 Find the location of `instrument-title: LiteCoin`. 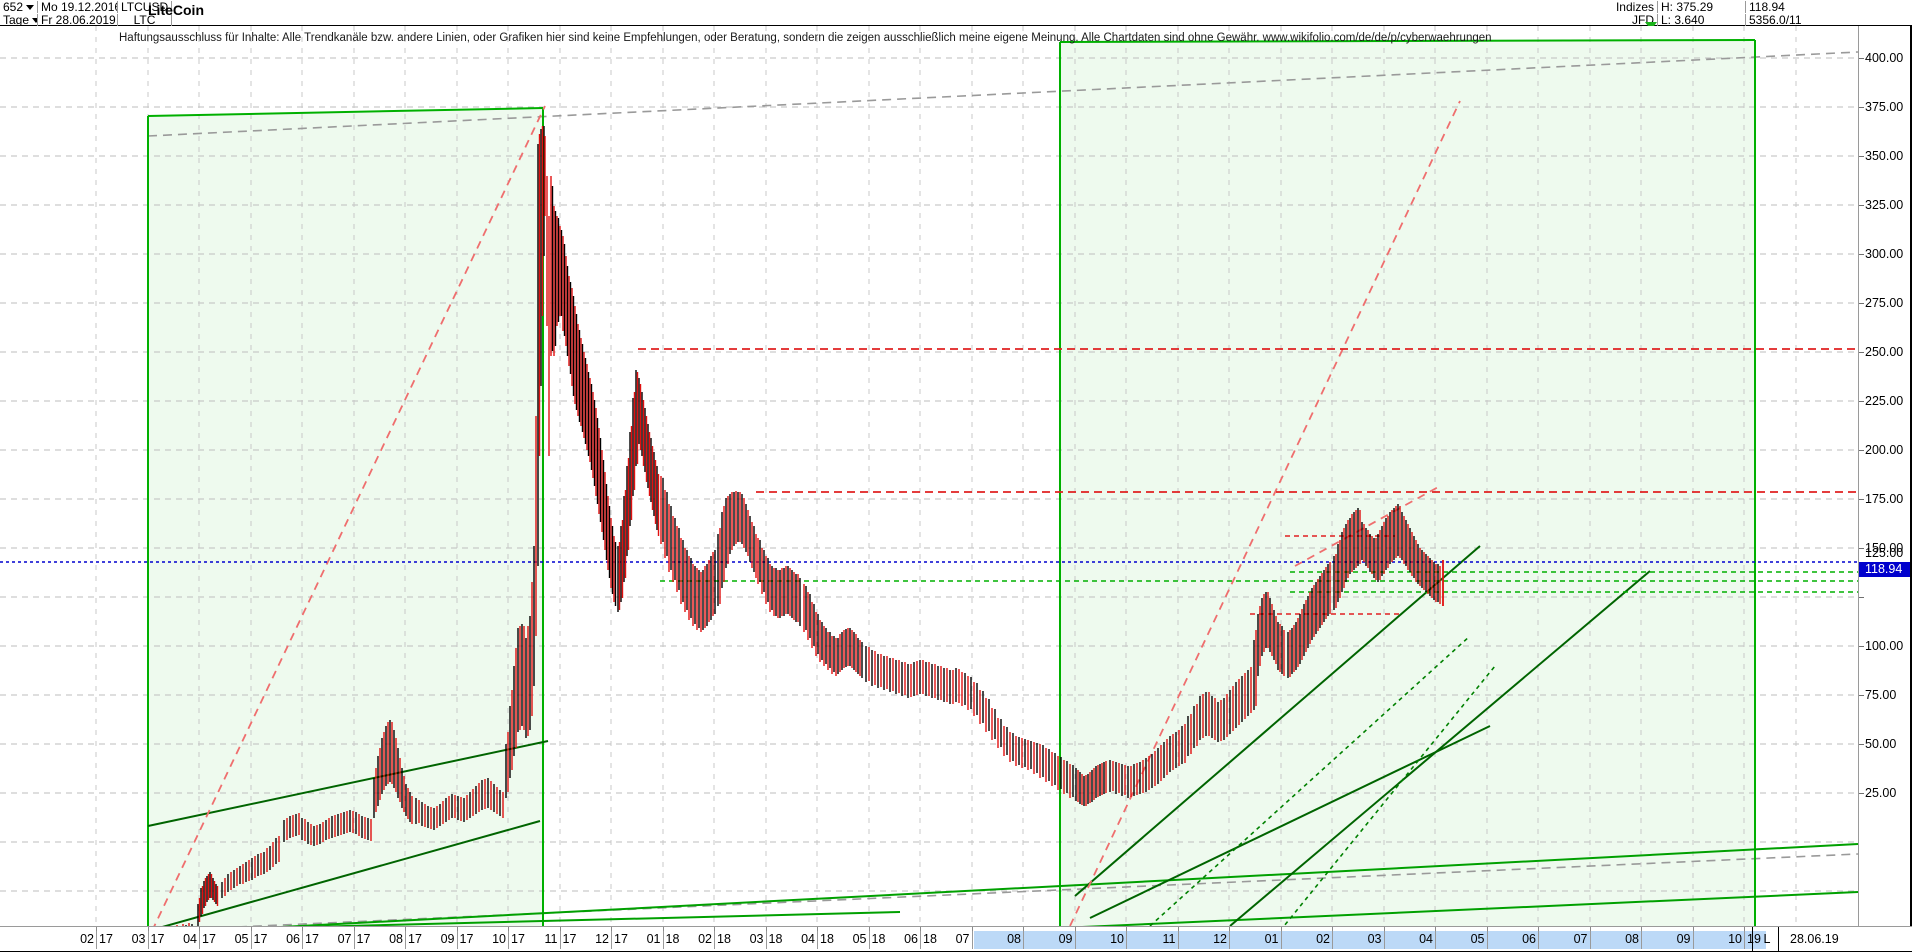

instrument-title: LiteCoin is located at coordinates (176, 10).